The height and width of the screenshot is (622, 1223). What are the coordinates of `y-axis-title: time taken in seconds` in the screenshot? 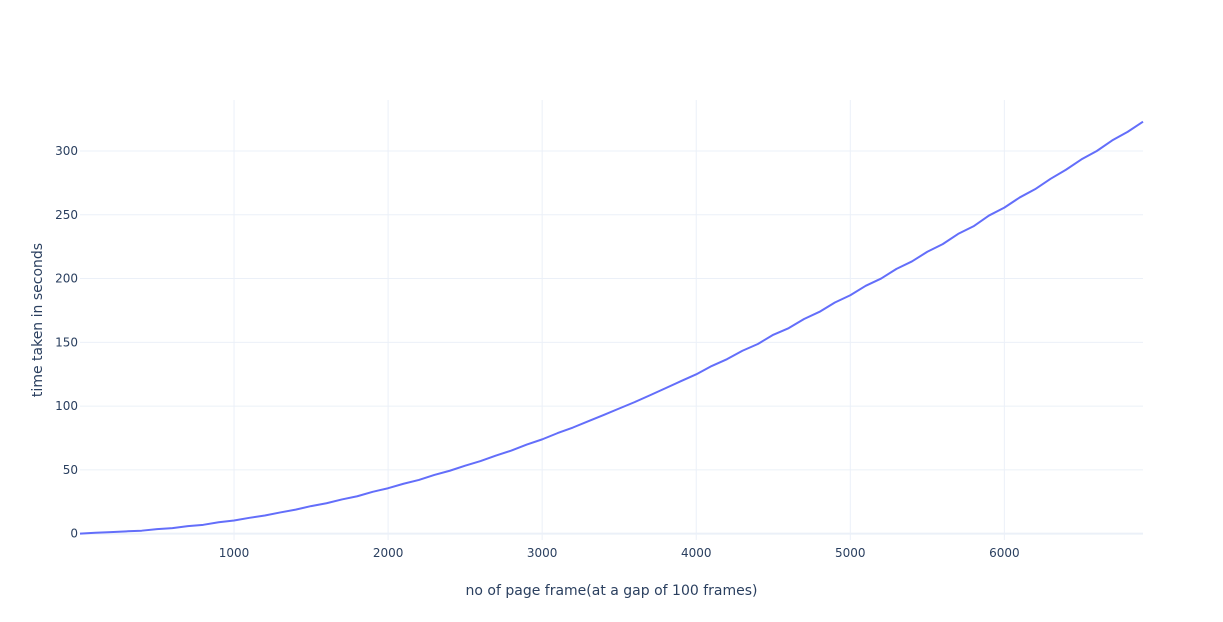 It's located at (38, 320).